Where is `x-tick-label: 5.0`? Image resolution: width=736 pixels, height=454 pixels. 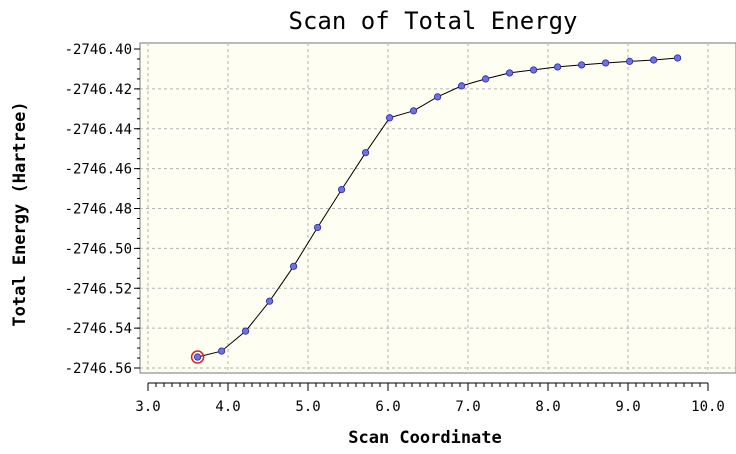
x-tick-label: 5.0 is located at coordinates (307, 407).